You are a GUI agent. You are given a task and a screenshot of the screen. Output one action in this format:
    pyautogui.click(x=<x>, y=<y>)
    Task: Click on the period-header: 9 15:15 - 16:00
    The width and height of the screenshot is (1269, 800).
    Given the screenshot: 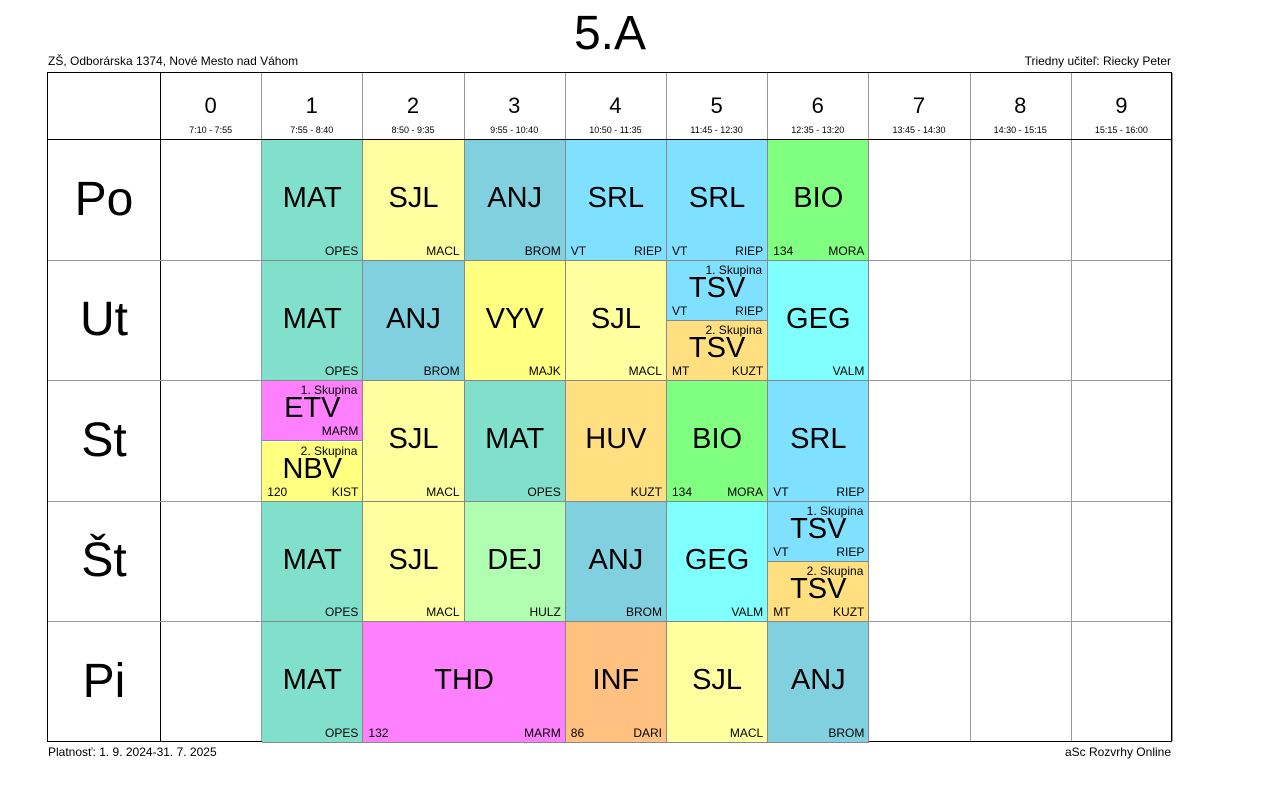 What is the action you would take?
    pyautogui.click(x=1121, y=106)
    